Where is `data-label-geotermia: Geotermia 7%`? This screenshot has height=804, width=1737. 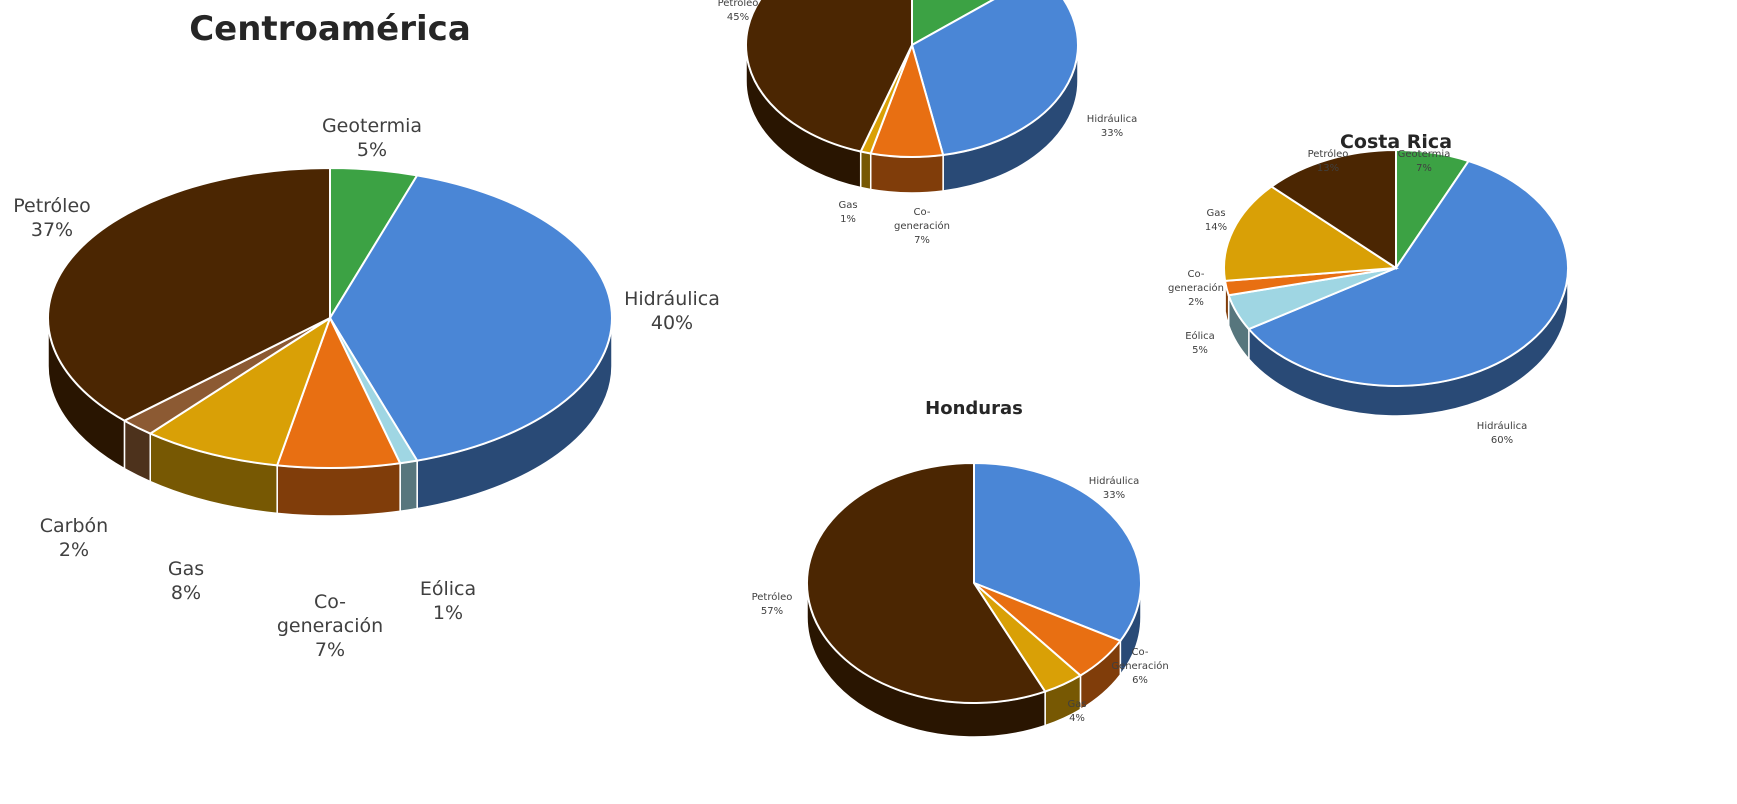
data-label-geotermia: Geotermia 7% is located at coordinates (1424, 161).